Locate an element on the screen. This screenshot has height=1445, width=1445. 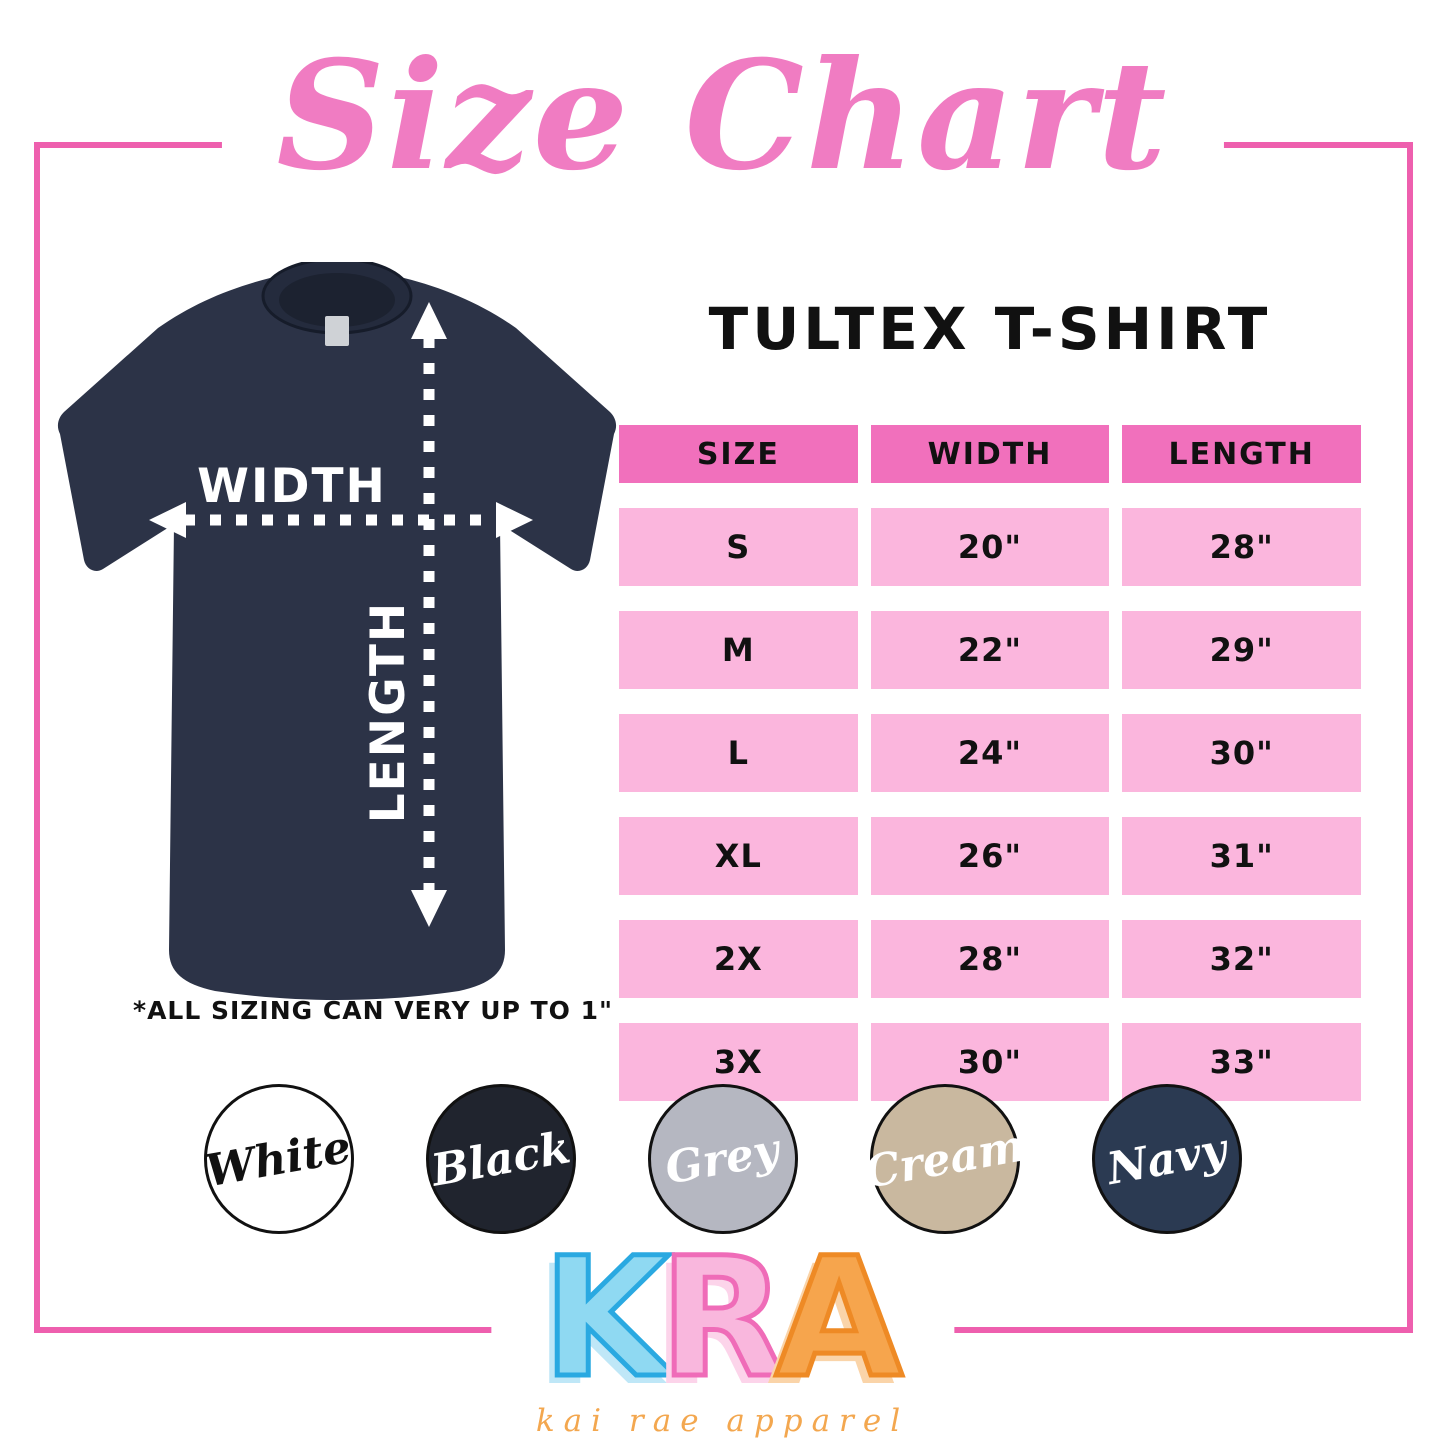
width-label: WIDTH is located at coordinates (292, 486).